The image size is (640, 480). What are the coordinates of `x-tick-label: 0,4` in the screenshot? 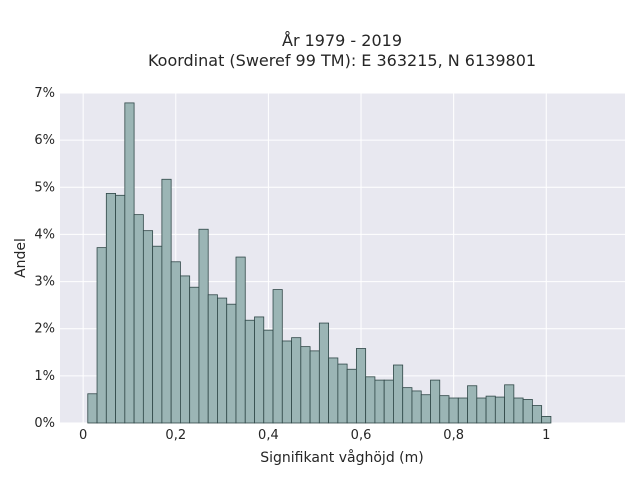 It's located at (268, 435).